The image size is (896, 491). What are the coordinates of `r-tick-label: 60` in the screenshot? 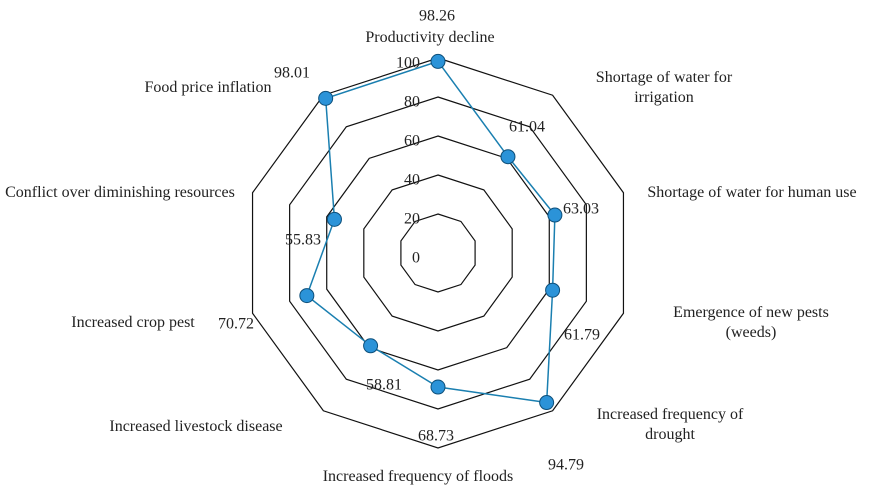 It's located at (412, 141).